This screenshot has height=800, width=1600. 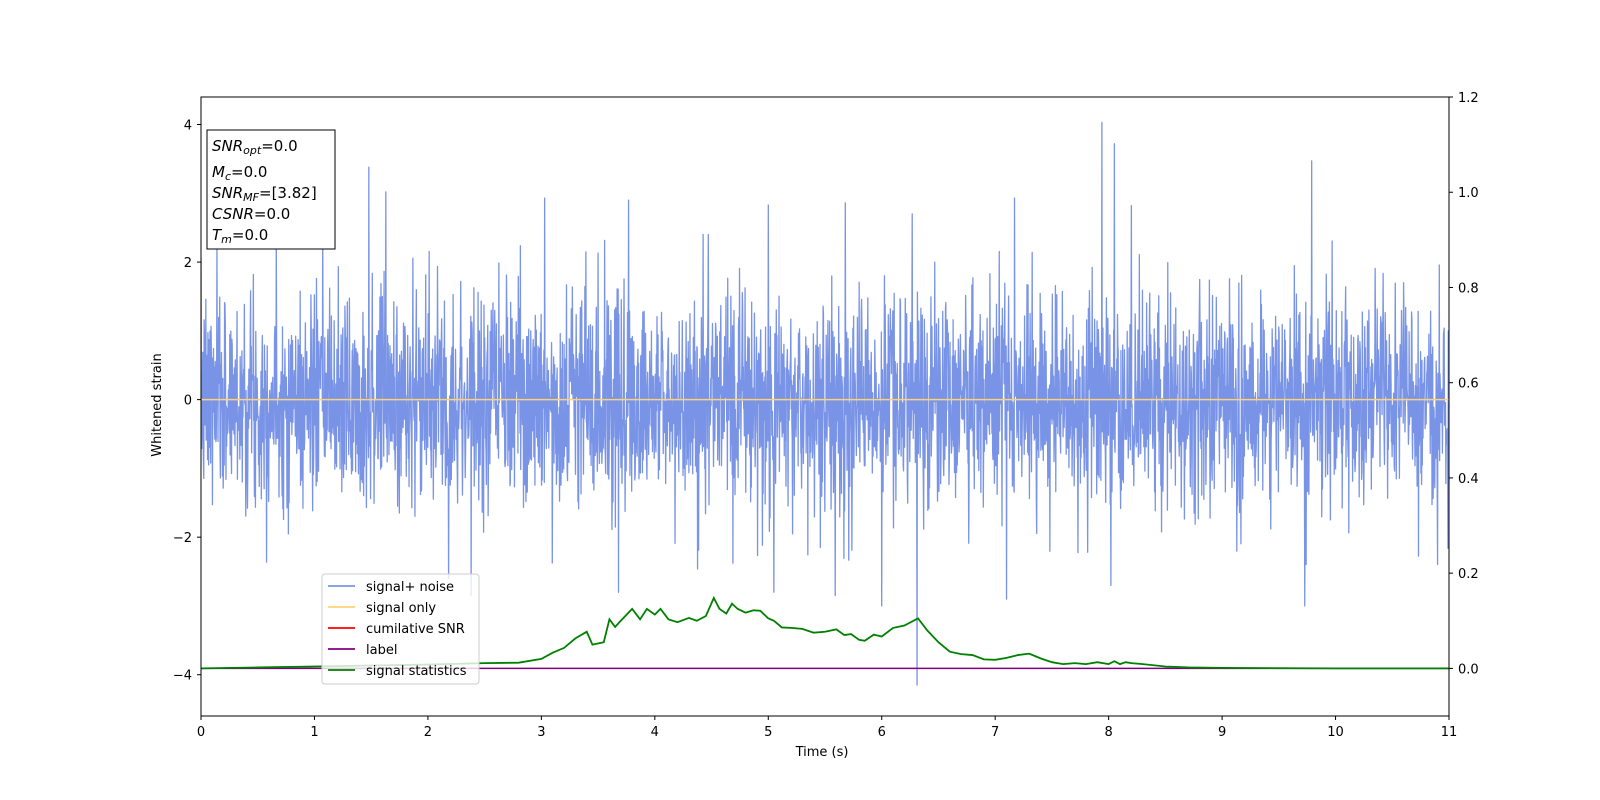 What do you see at coordinates (1449, 732) in the screenshot?
I see `x-tick-label: 11` at bounding box center [1449, 732].